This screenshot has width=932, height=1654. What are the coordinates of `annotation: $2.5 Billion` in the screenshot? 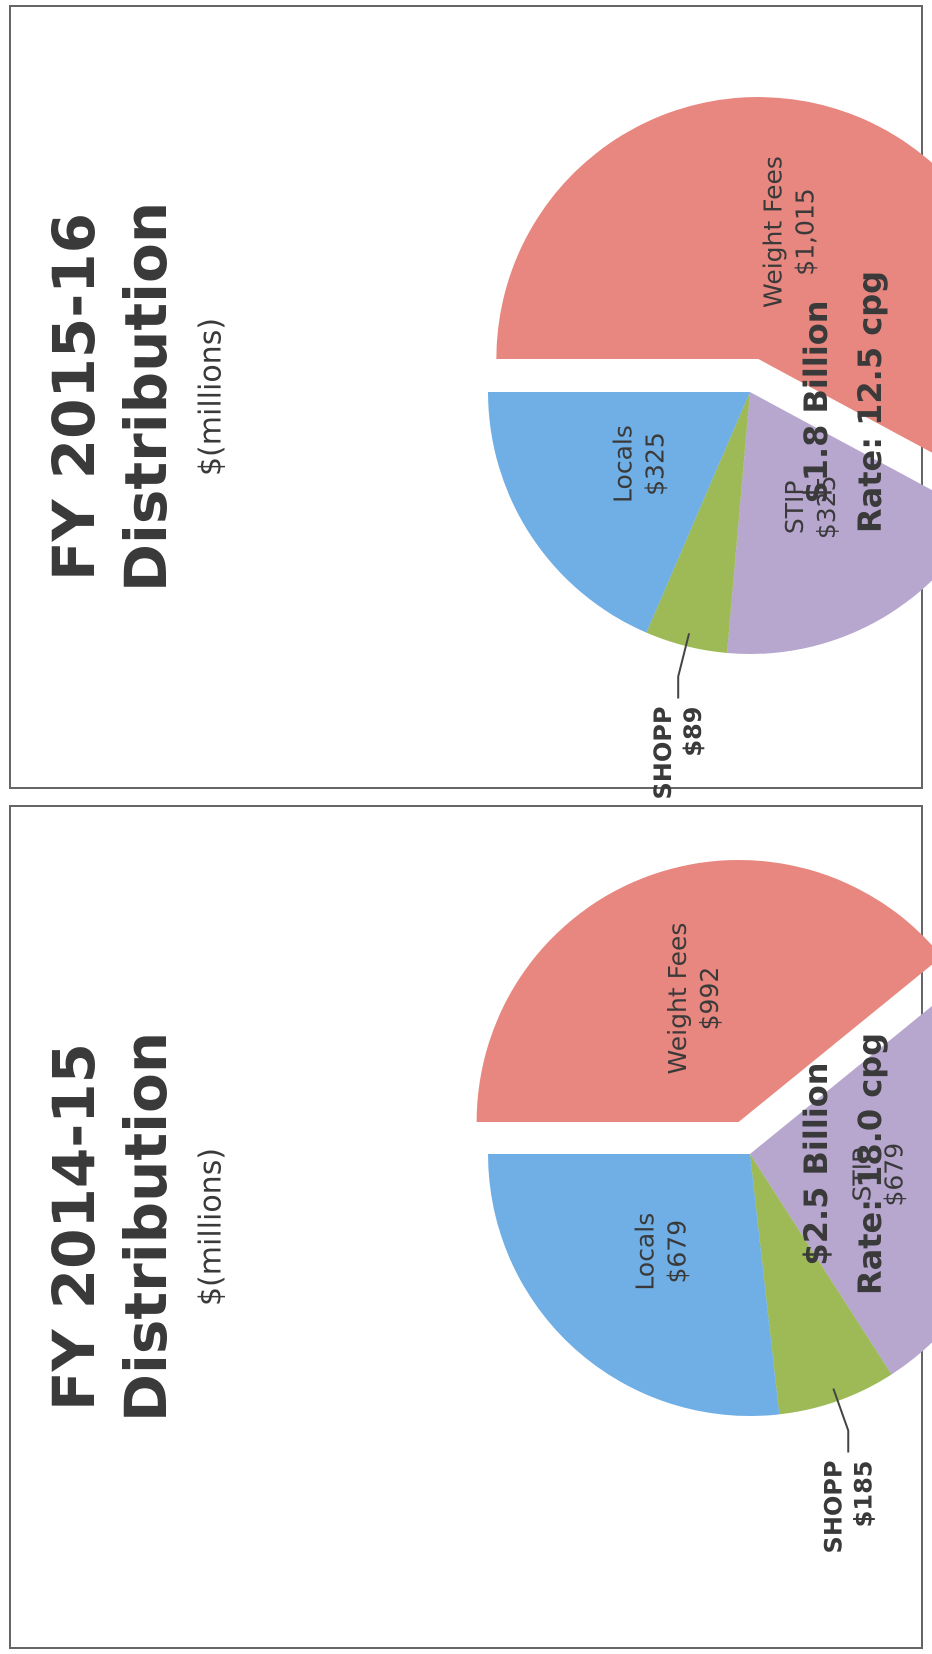 It's located at (816, 1163).